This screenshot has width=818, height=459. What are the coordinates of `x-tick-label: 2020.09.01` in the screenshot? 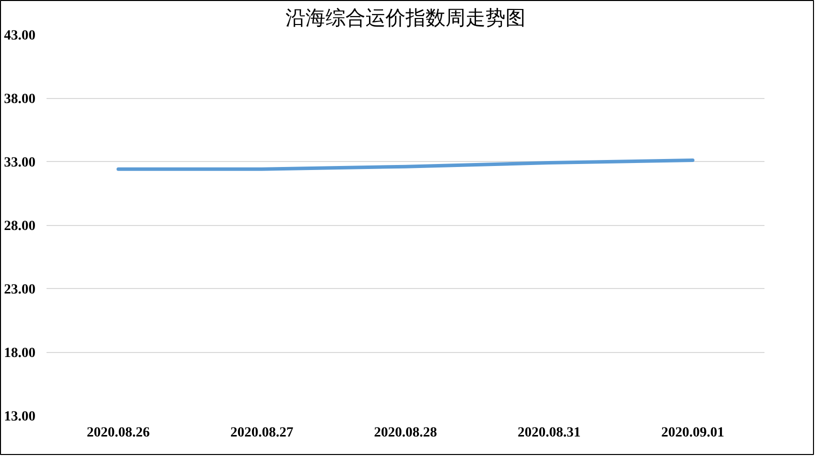 It's located at (692, 433).